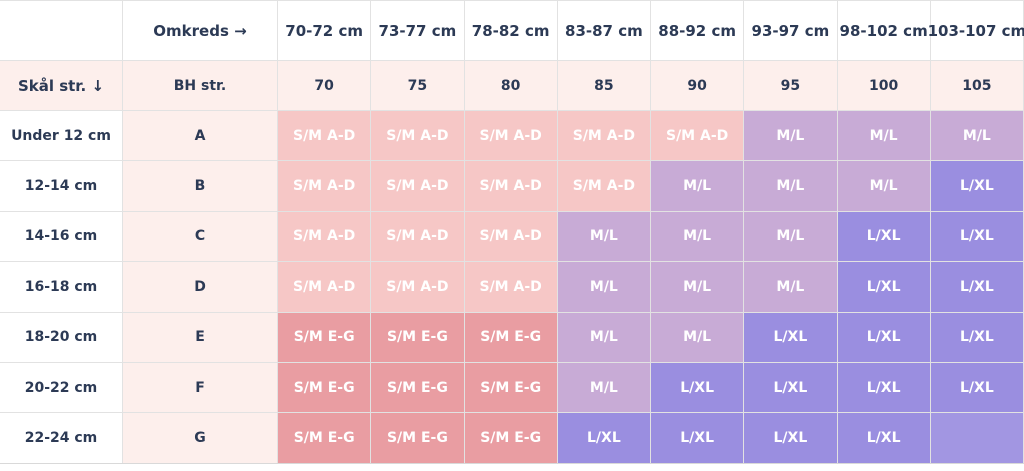 This screenshot has height=471, width=1024. Describe the element at coordinates (61, 185) in the screenshot. I see `cup-range: 12-14 cm` at that location.